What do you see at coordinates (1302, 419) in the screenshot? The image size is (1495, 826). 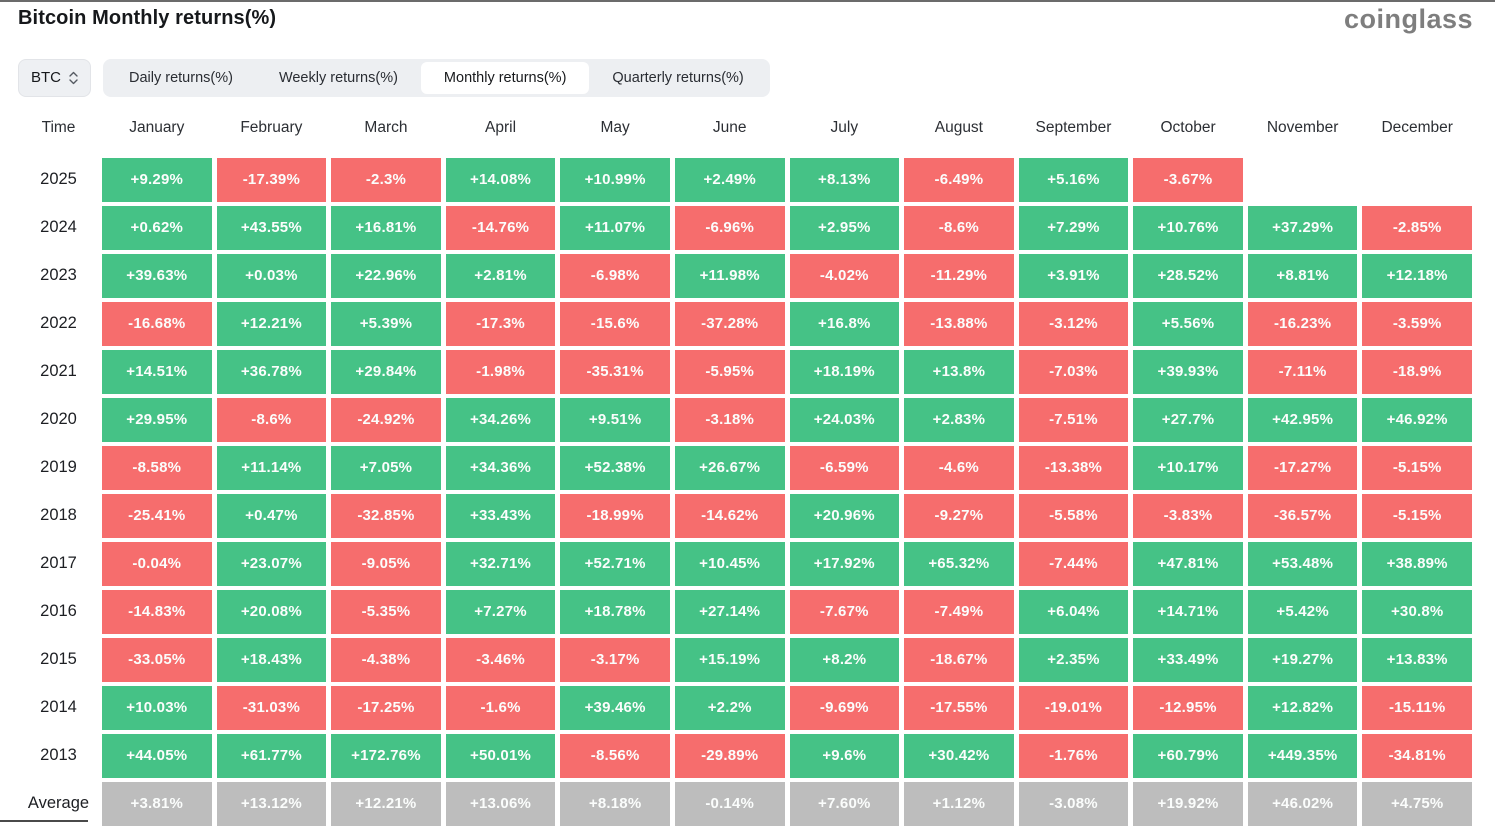 I see `table-cell: +42.95%` at bounding box center [1302, 419].